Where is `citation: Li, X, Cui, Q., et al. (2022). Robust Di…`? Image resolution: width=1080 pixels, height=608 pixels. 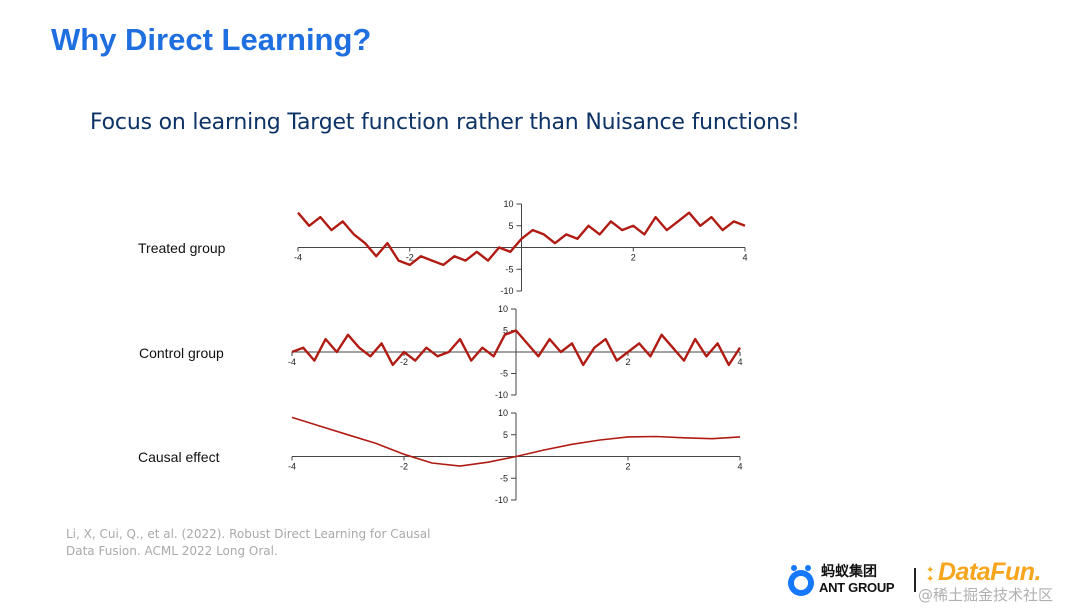 citation: Li, X, Cui, Q., et al. (2022). Robust Di… is located at coordinates (248, 542).